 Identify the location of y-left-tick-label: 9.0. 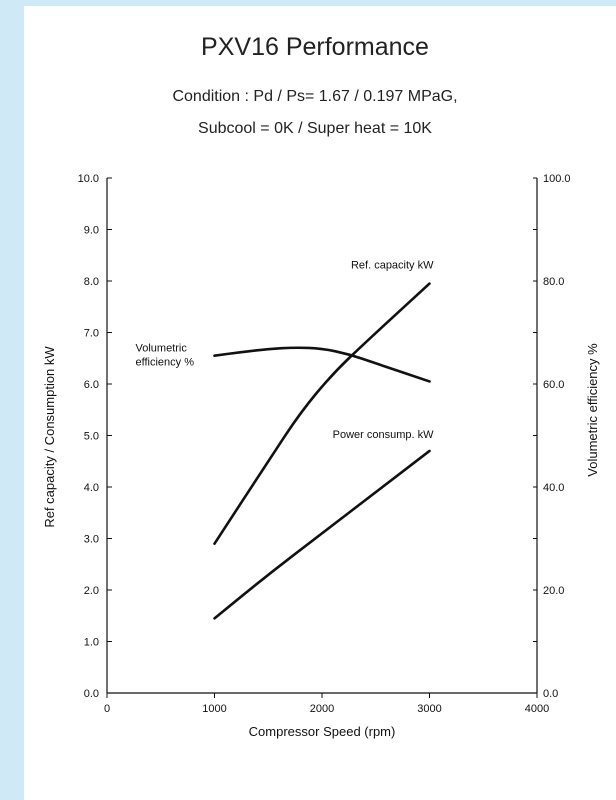
(91, 231).